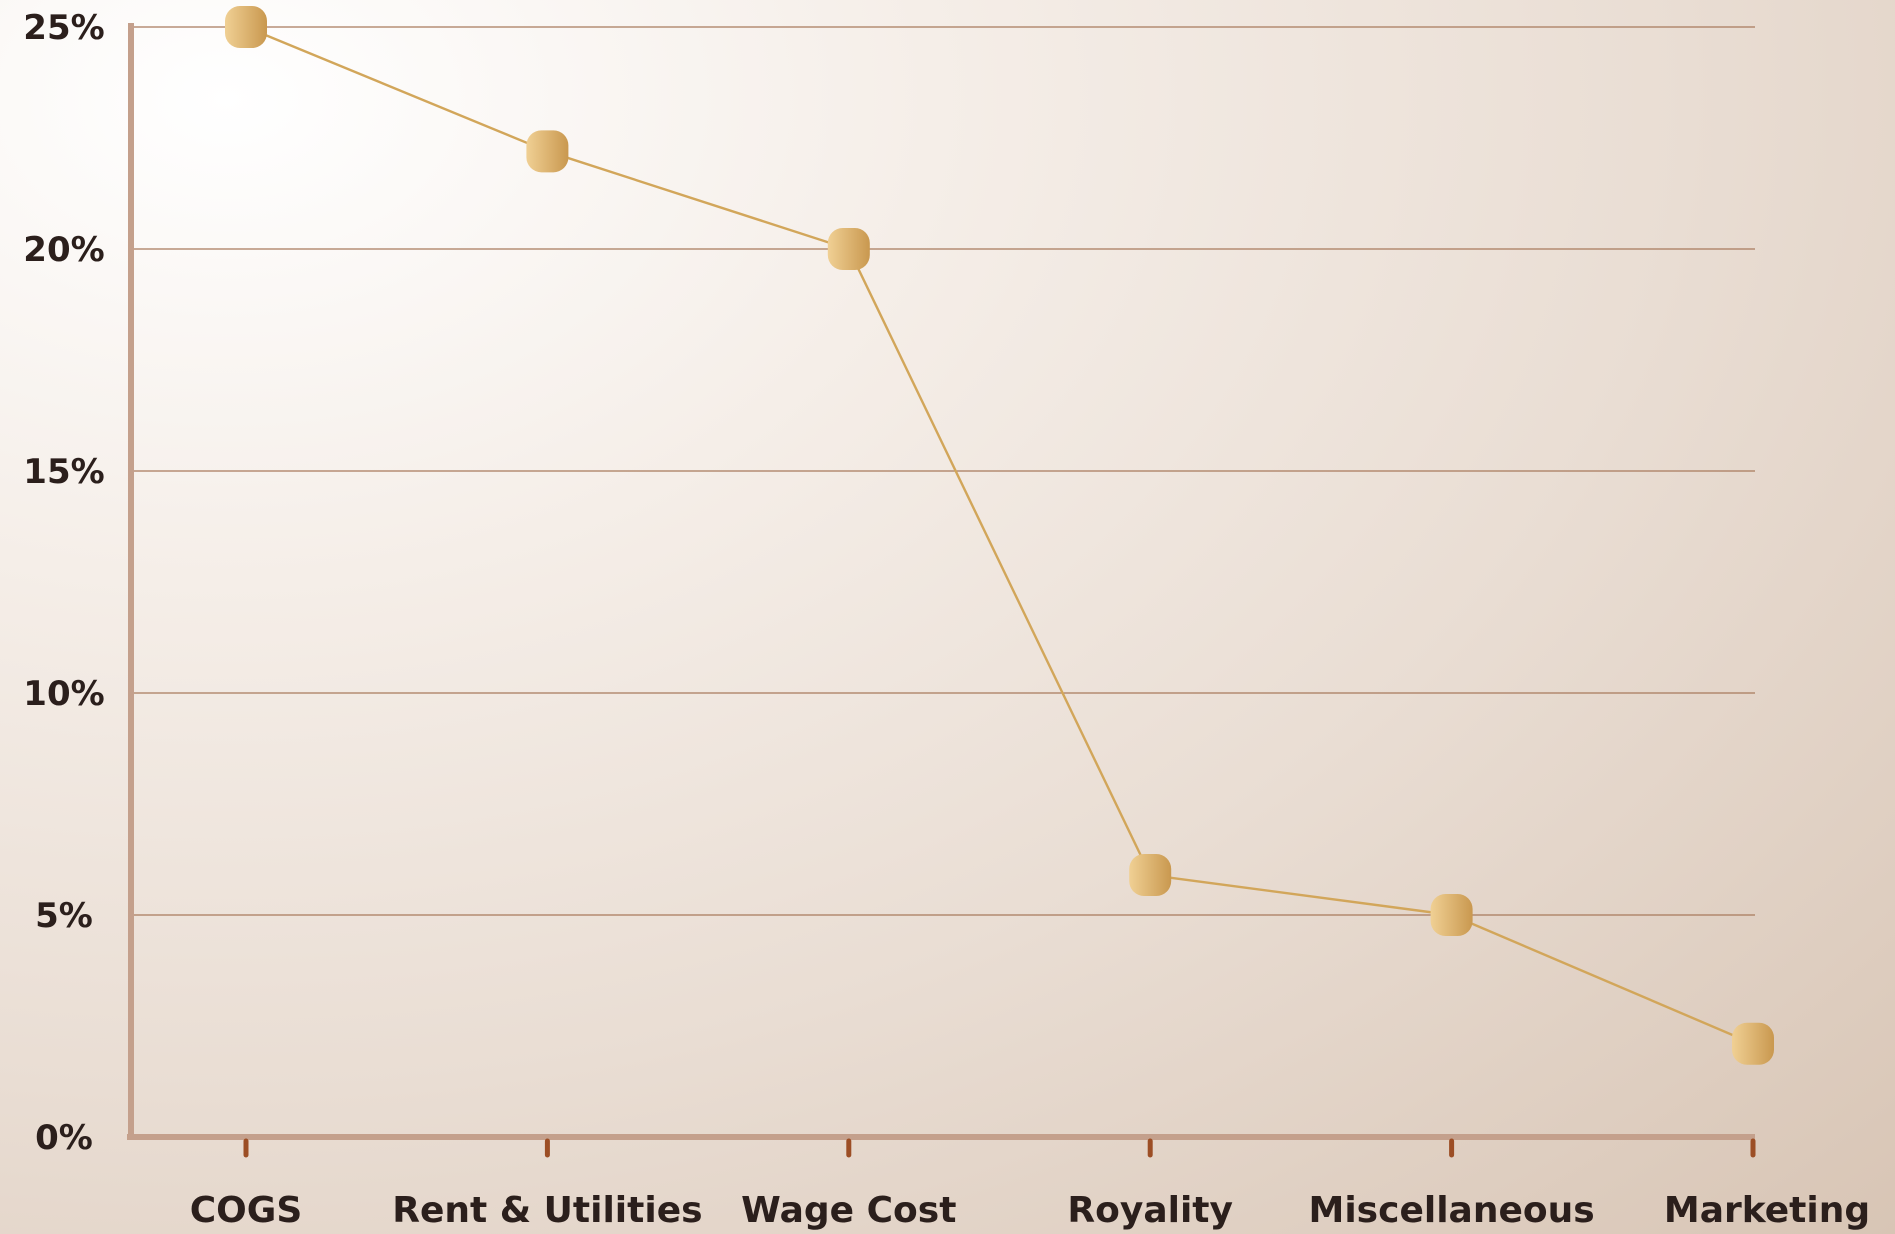 Image resolution: width=1895 pixels, height=1234 pixels. Describe the element at coordinates (999, 1148) in the screenshot. I see `x-ticks` at that location.